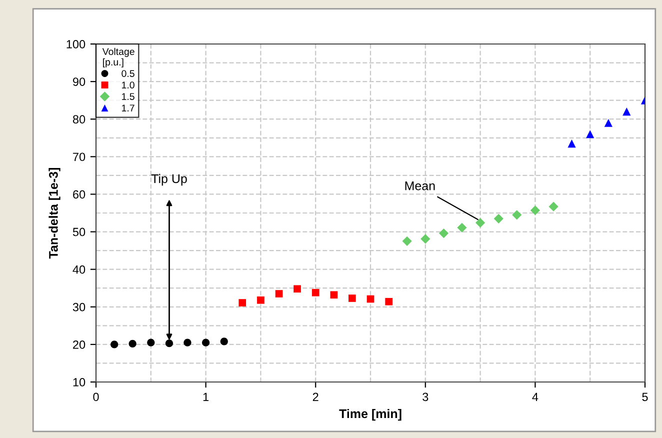  I want to click on x-axis-title: Time [min], so click(370, 414).